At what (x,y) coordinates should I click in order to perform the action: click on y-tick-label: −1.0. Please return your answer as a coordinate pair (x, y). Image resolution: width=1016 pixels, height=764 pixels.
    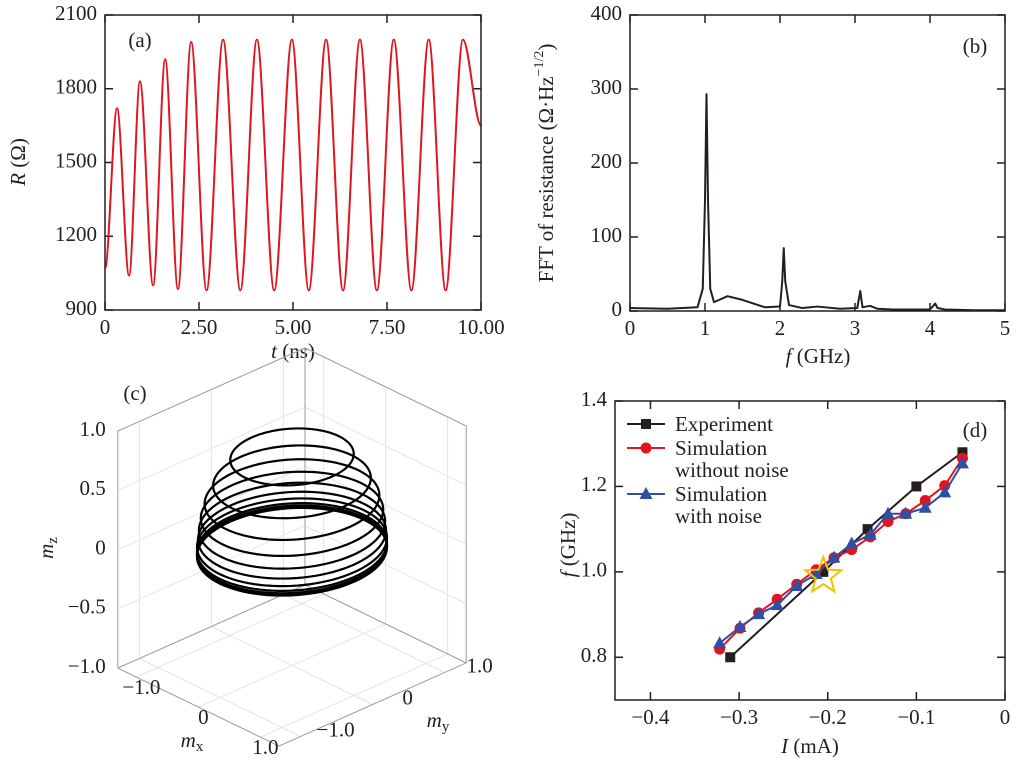
    Looking at the image, I should click on (336, 729).